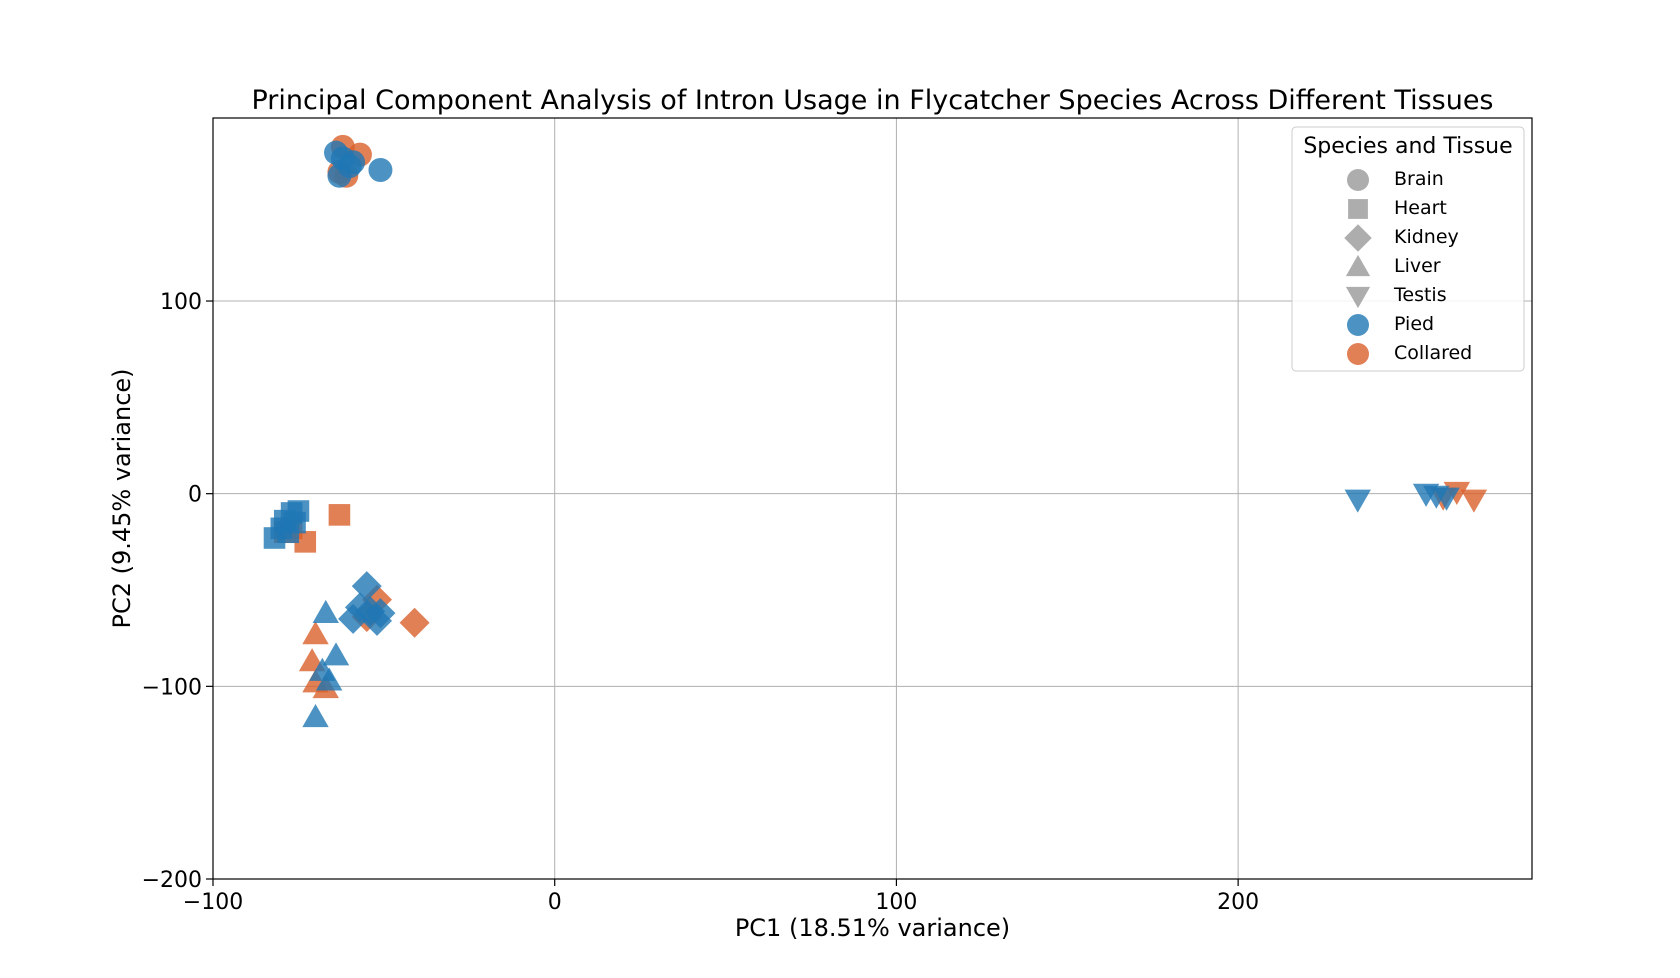 This screenshot has height=978, width=1680. What do you see at coordinates (1358, 238) in the screenshot?
I see `legend-marker-kidney` at bounding box center [1358, 238].